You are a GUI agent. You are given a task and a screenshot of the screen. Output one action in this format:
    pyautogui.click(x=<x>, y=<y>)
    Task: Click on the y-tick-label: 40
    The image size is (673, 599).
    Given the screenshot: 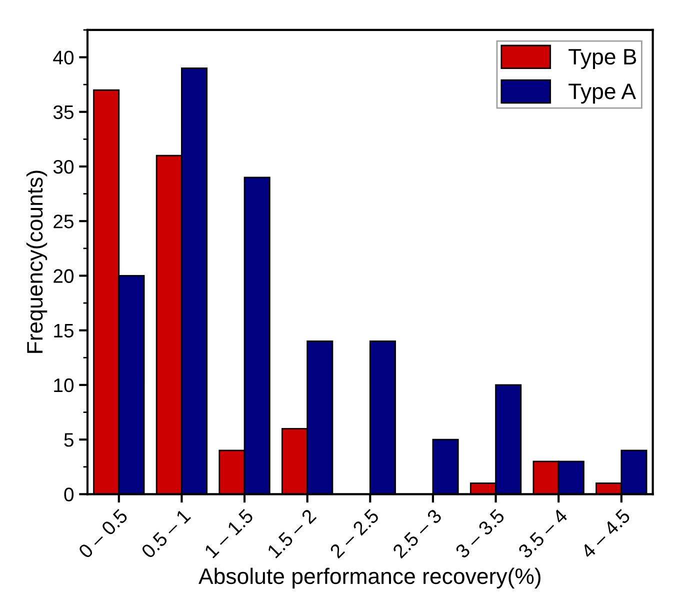 What is the action you would take?
    pyautogui.click(x=63, y=57)
    